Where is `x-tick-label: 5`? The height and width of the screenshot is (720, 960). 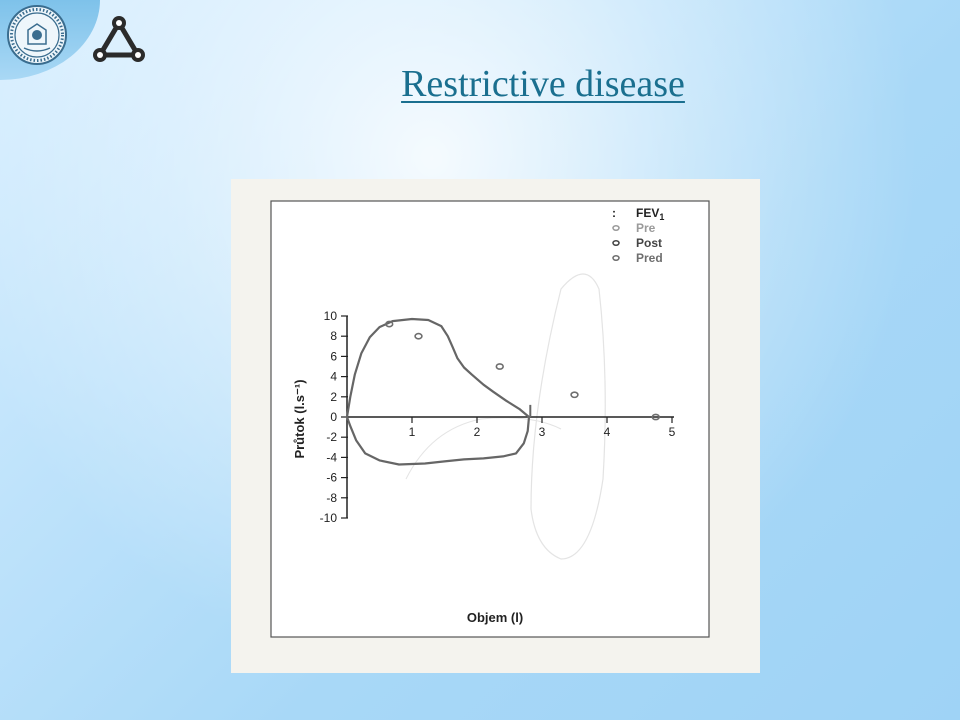 x-tick-label: 5 is located at coordinates (672, 432).